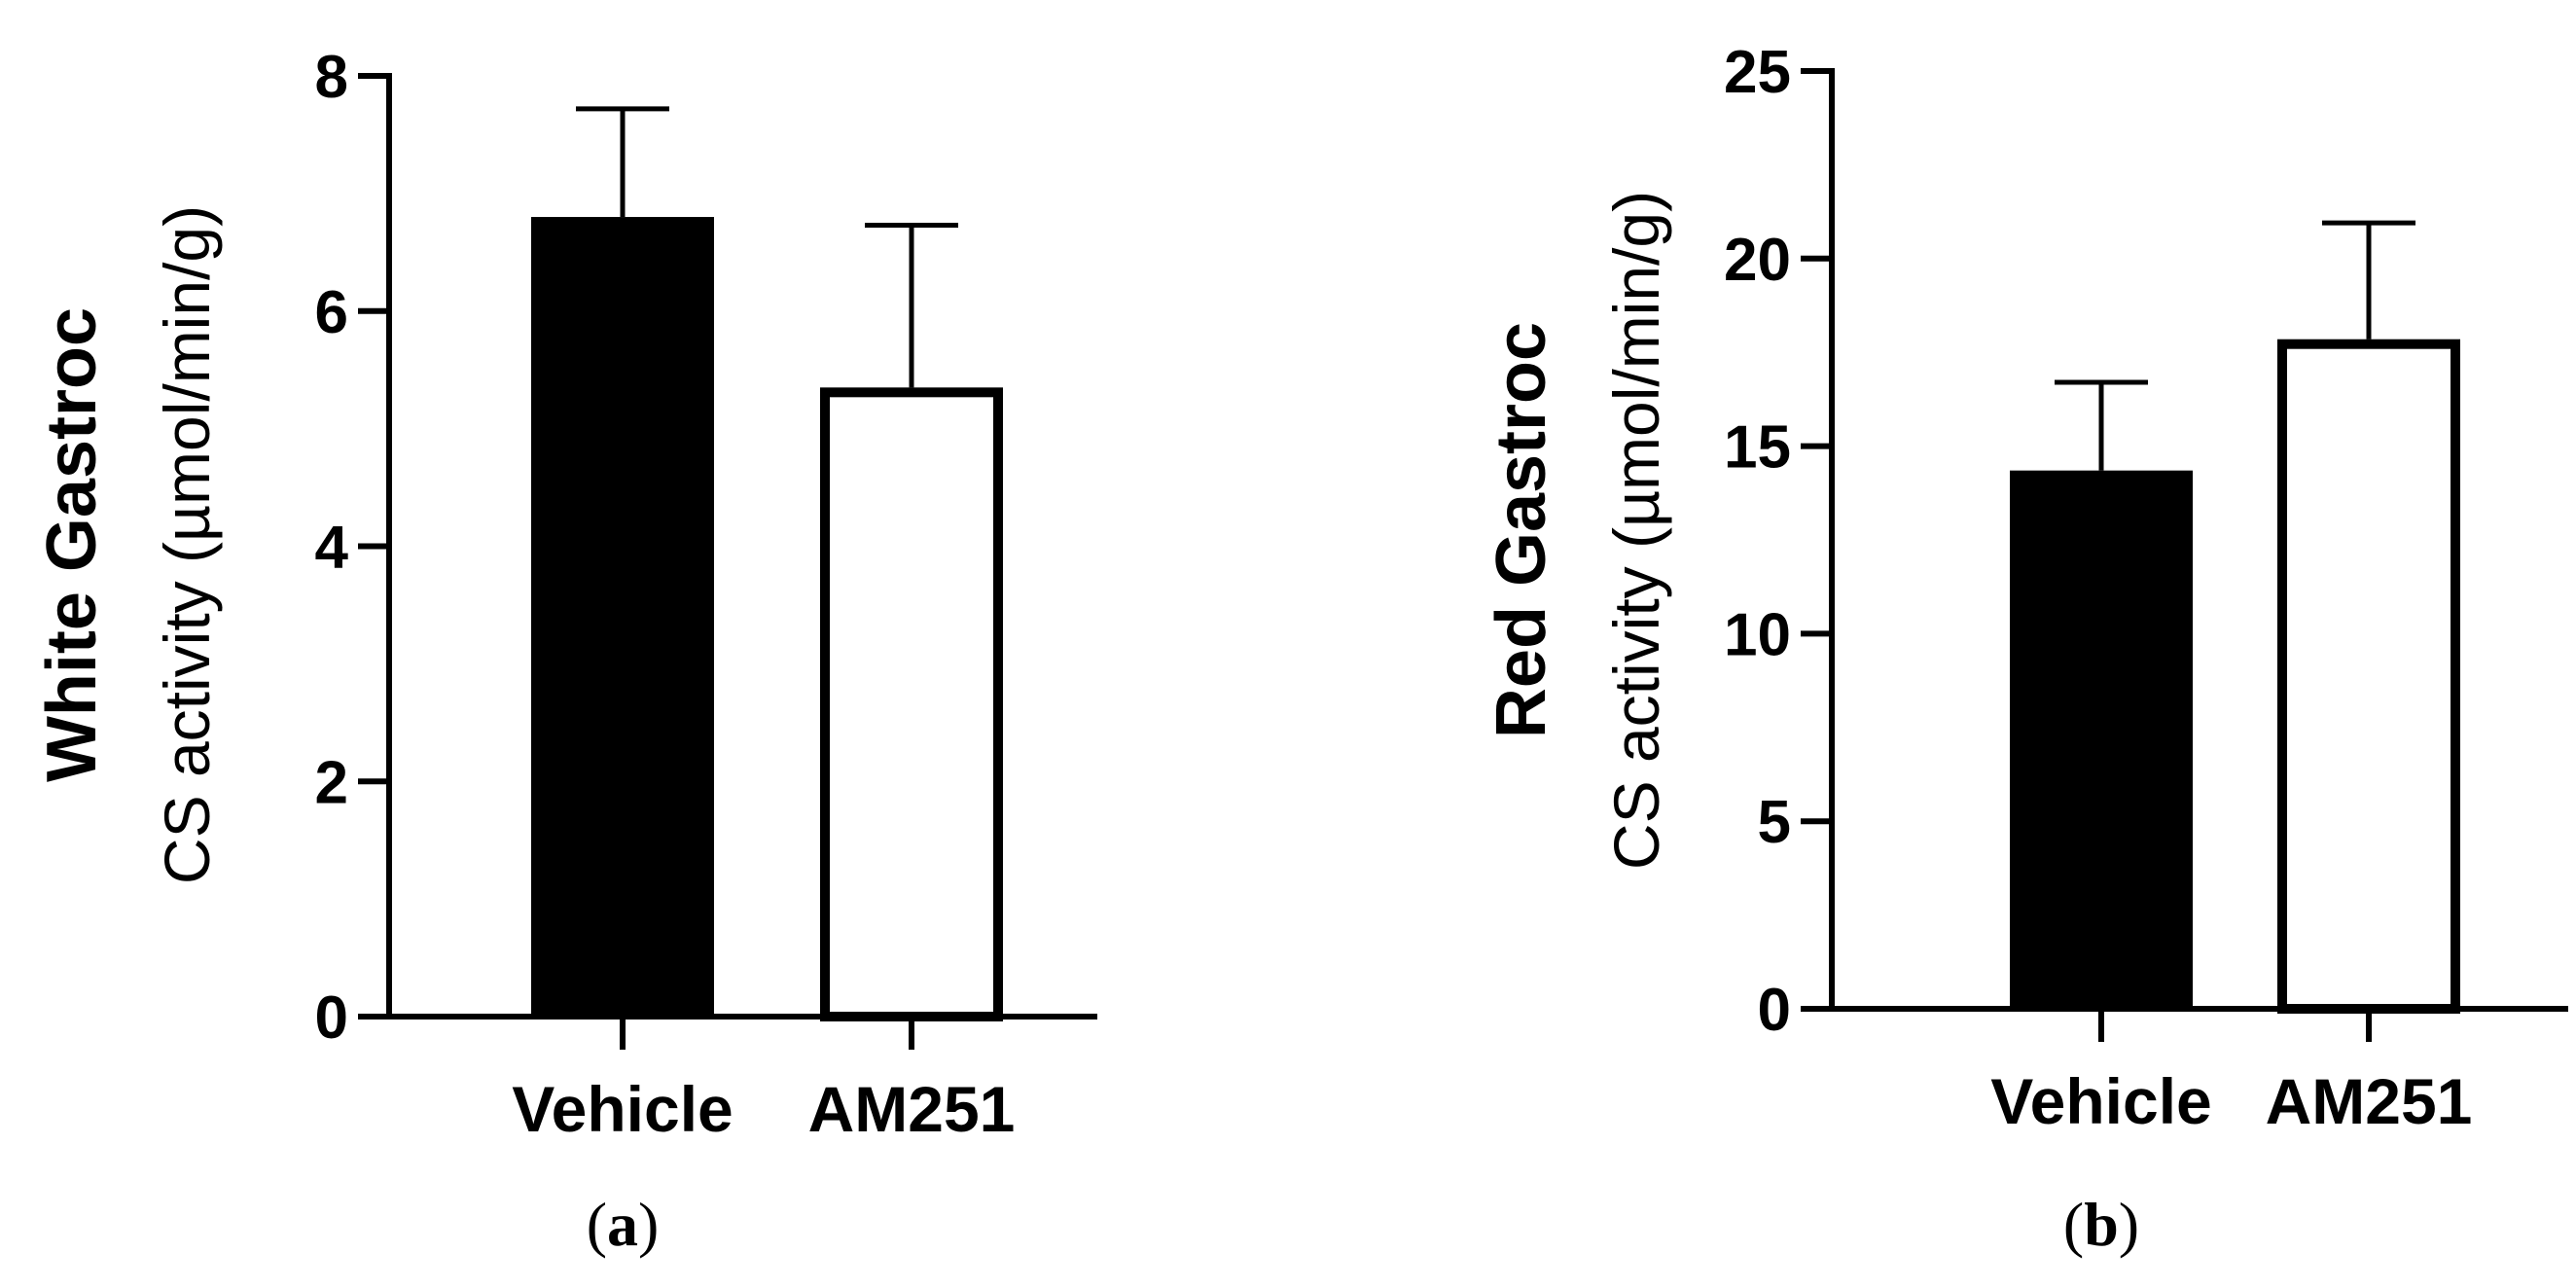  I want to click on panel-a-category-label-am251: AM251, so click(912, 1109).